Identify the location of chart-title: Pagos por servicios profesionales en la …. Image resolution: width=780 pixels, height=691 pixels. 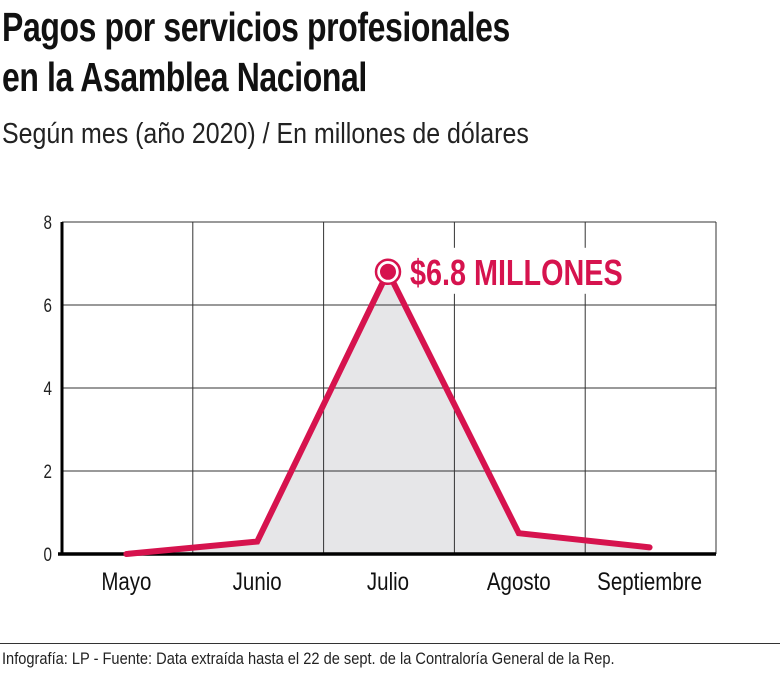
(256, 52).